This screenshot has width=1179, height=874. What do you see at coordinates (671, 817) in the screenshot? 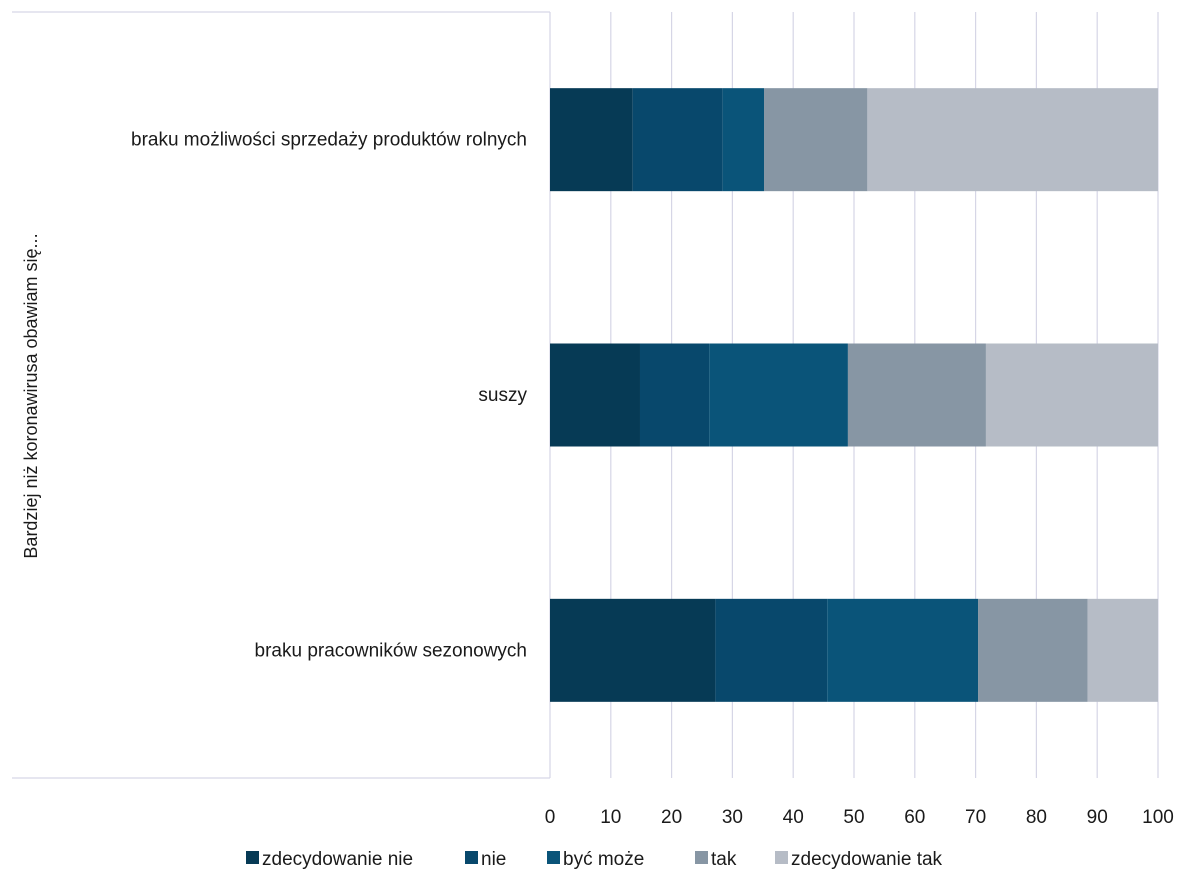
I see `x-tick-label-20: 20` at bounding box center [671, 817].